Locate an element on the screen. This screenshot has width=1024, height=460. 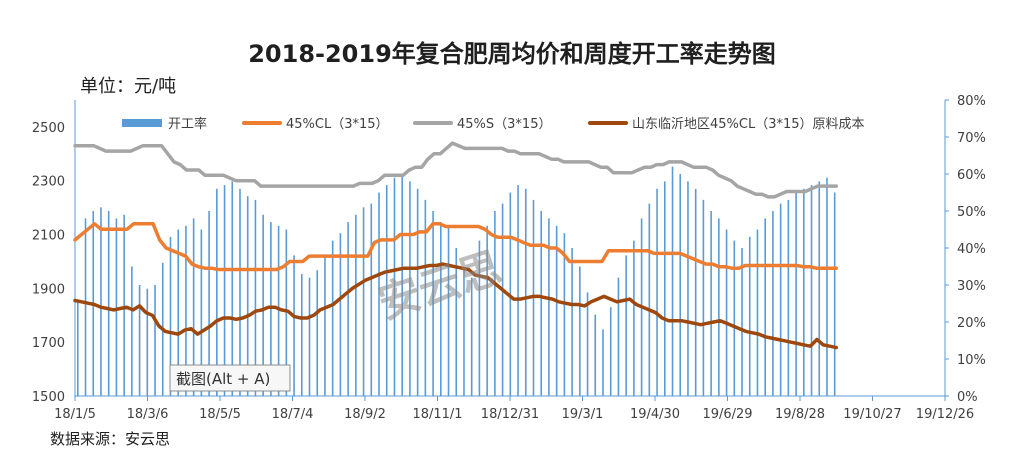
tooltip-box is located at coordinates (230, 378).